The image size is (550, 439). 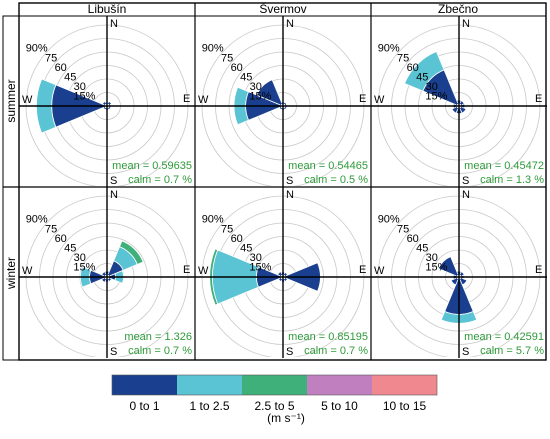 I want to click on legend-label: 2.5 to 5, so click(x=274, y=406).